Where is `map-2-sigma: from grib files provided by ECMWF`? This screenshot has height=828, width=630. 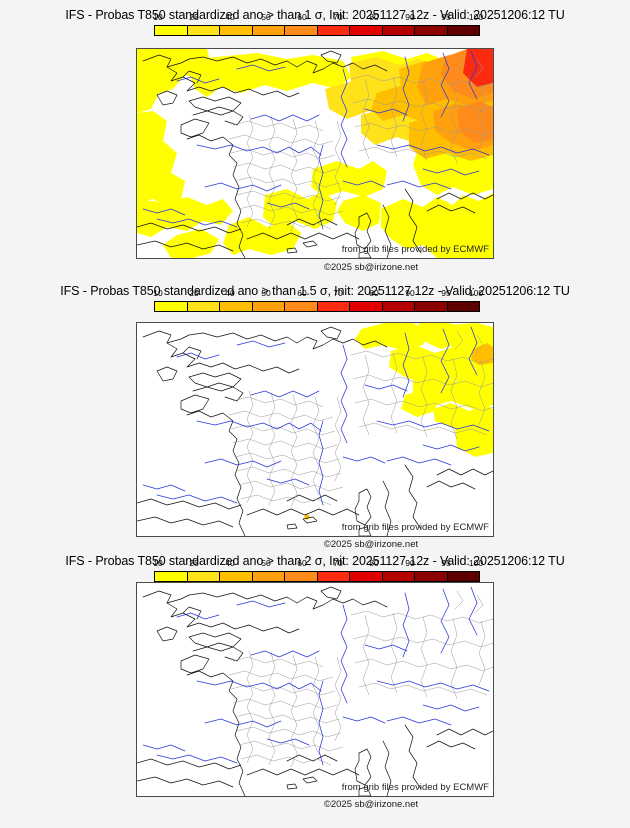
map-2-sigma: from grib files provided by ECMWF is located at coordinates (315, 689).